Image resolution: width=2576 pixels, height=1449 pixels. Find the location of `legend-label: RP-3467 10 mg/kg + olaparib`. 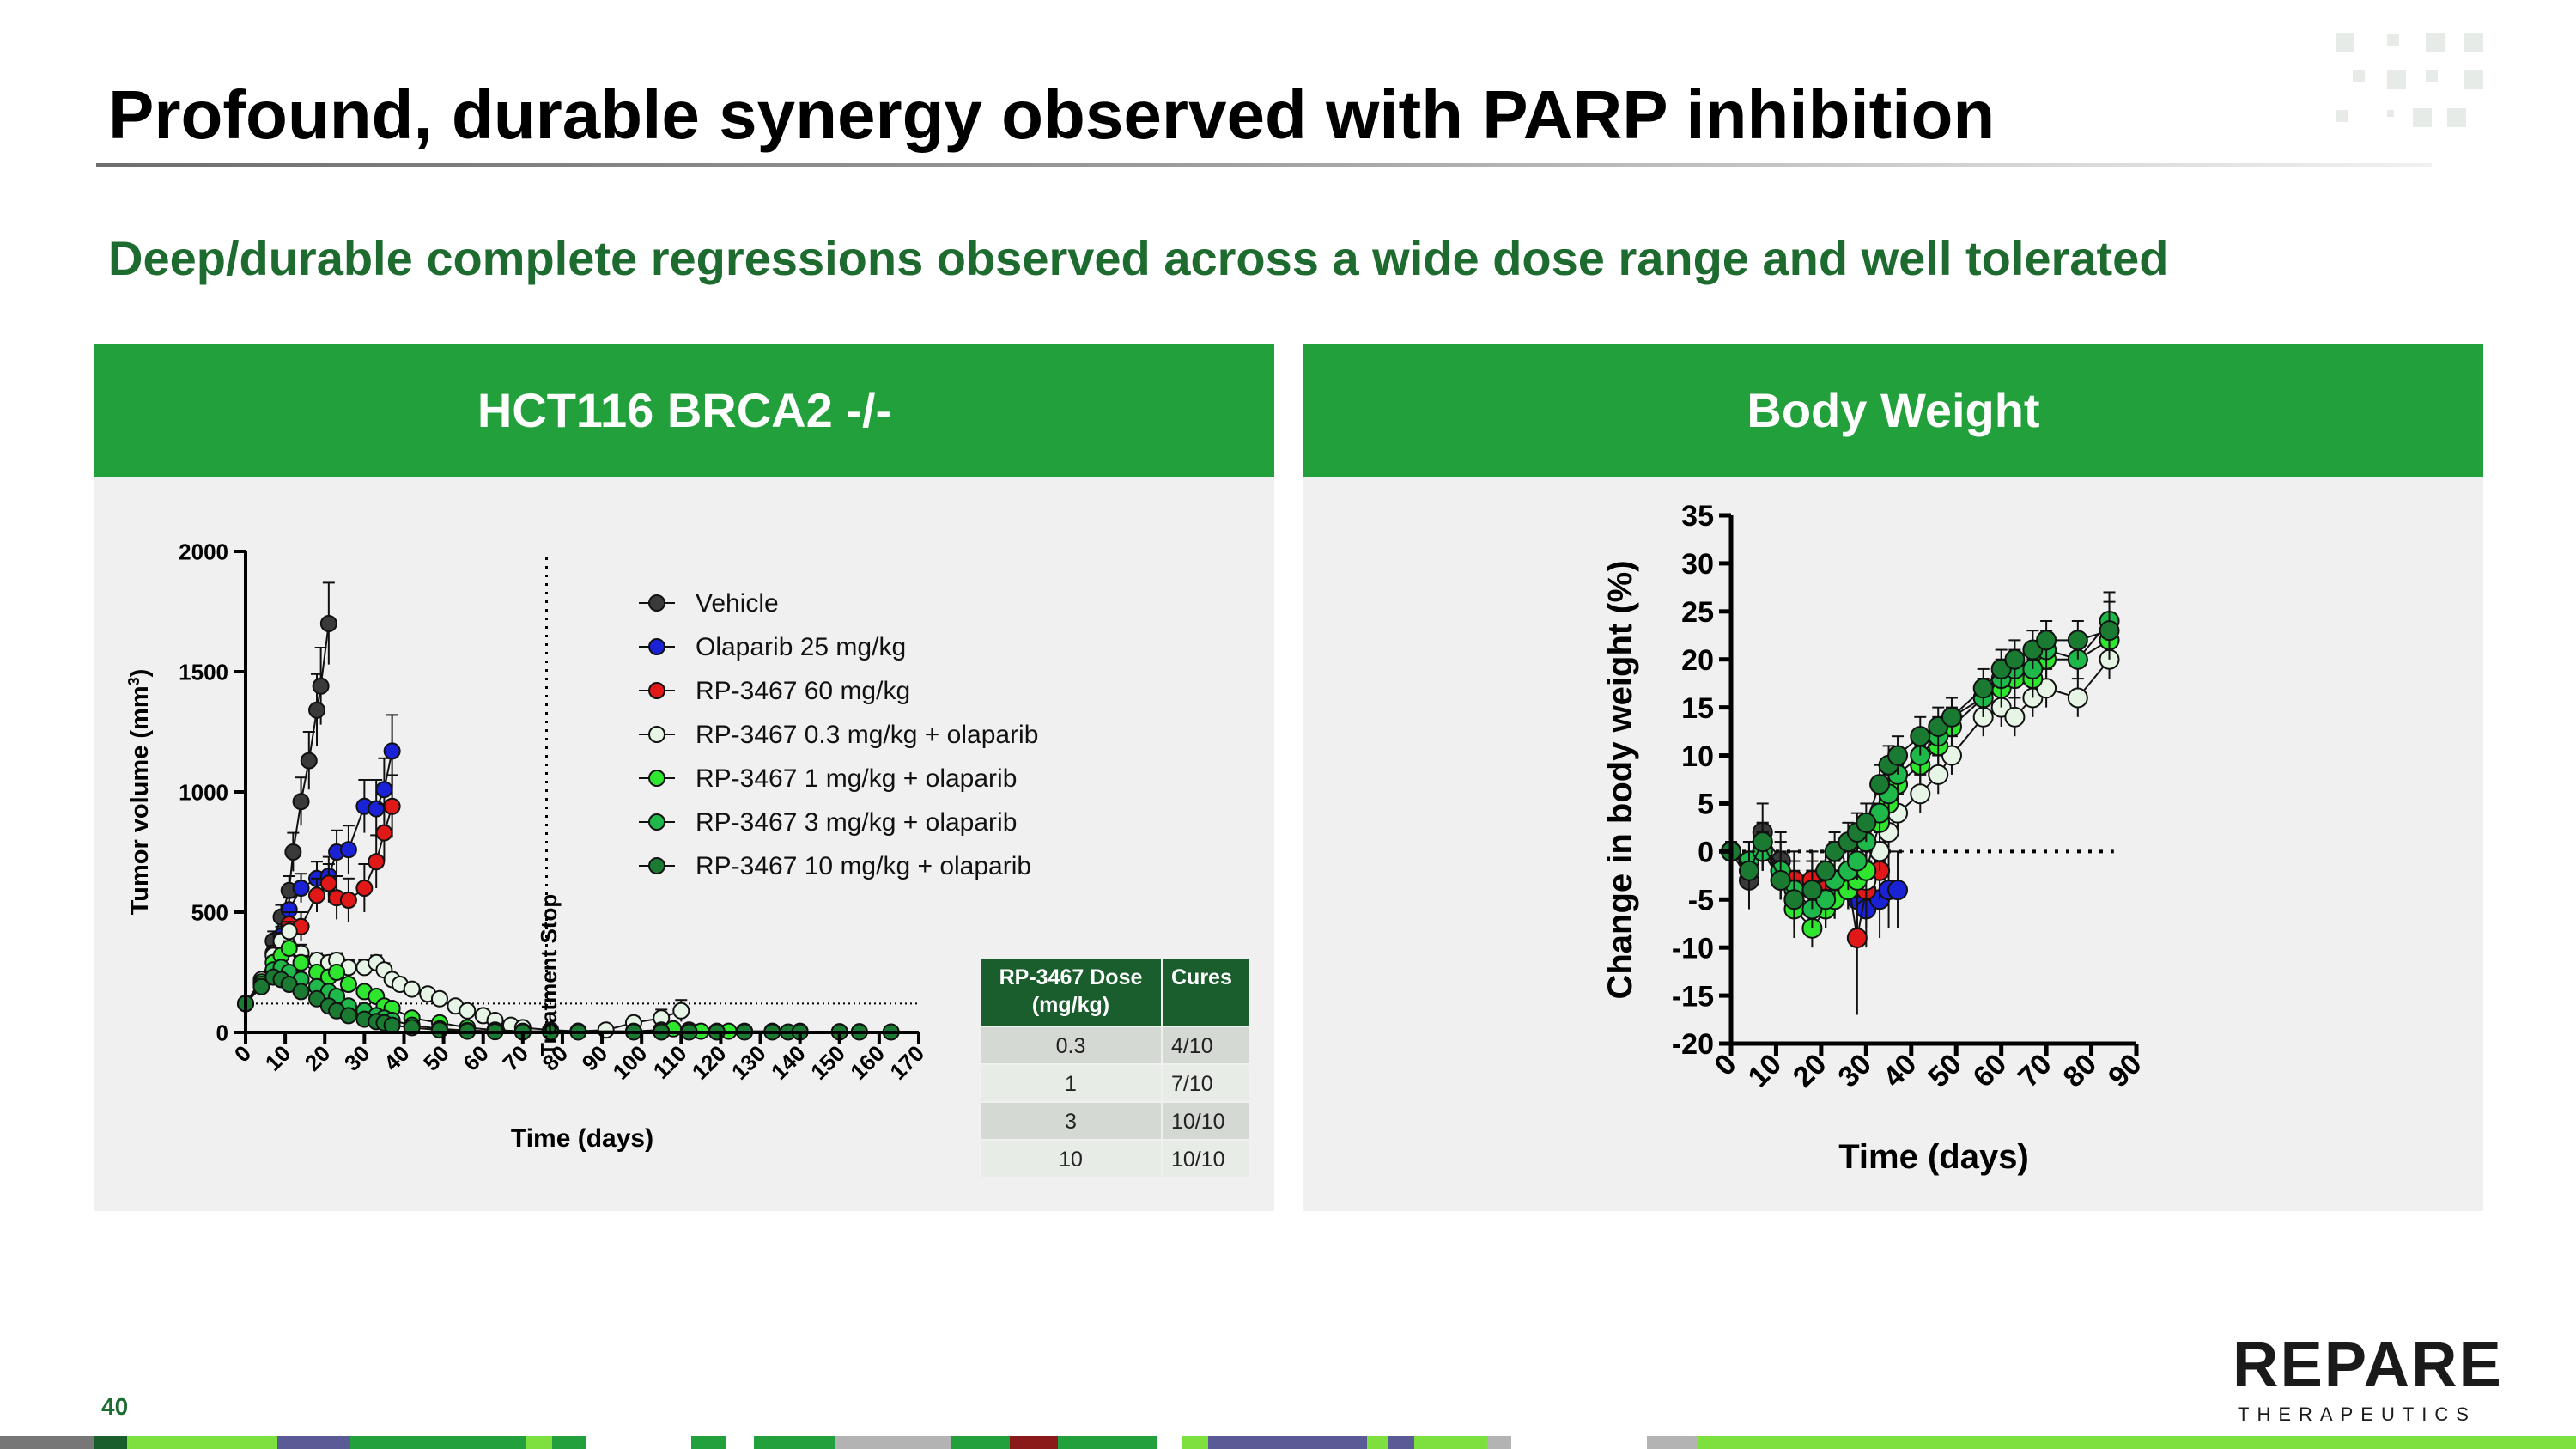

legend-label: RP-3467 10 mg/kg + olaparib is located at coordinates (863, 866).